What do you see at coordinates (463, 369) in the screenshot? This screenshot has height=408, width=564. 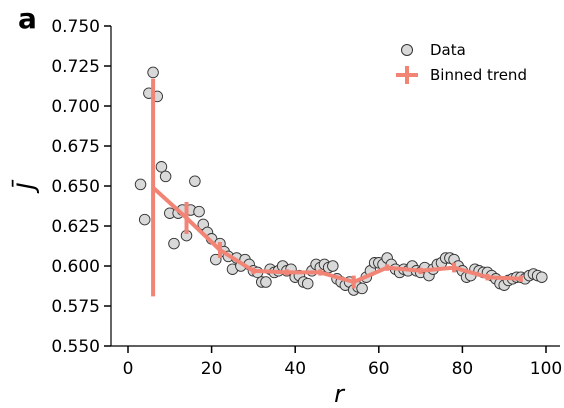 I see `x-tick-label: 80` at bounding box center [463, 369].